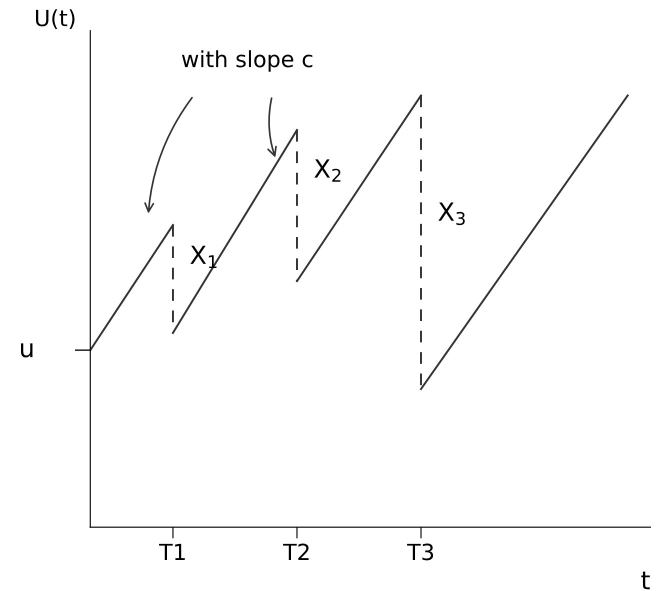  I want to click on x-tick-label: T2, so click(296, 552).